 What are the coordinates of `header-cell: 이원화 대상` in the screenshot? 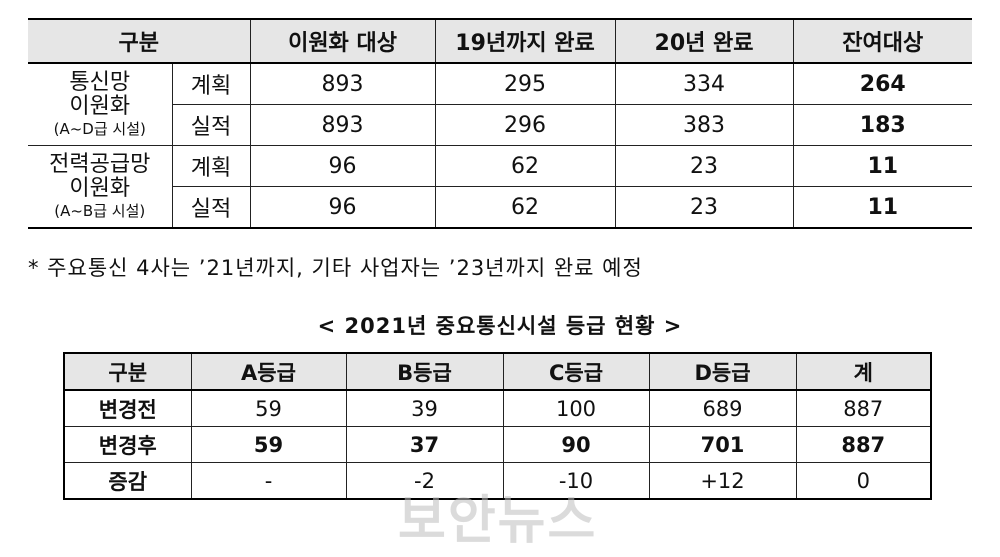 It's located at (342, 41).